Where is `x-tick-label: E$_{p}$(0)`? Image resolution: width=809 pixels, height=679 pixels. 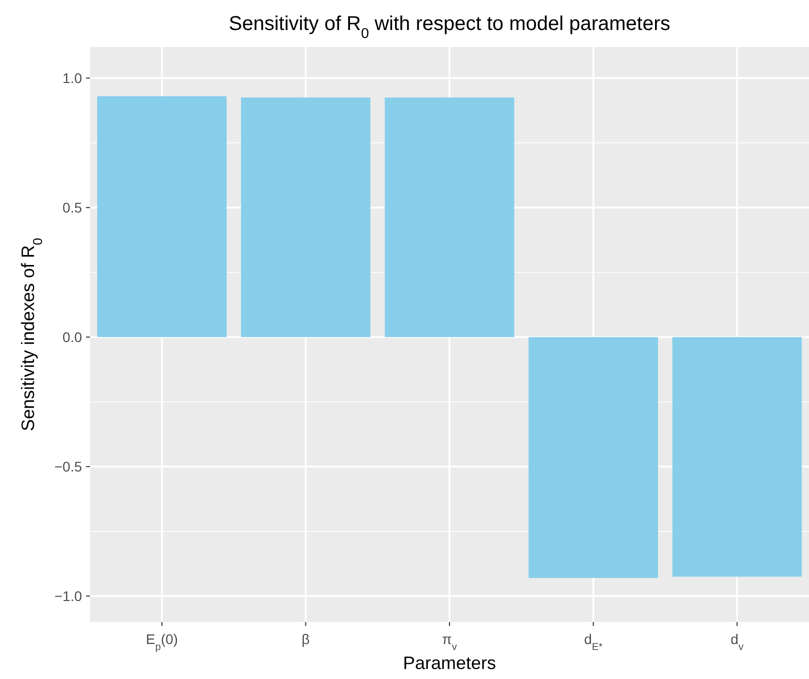 x-tick-label: E$_{p}$(0) is located at coordinates (162, 641).